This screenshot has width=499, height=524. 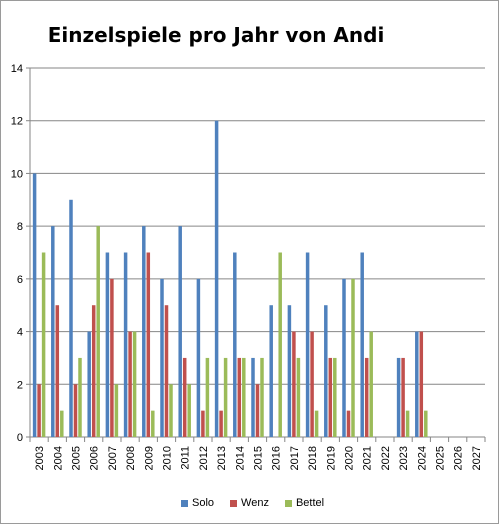 What do you see at coordinates (98, 331) in the screenshot?
I see `bar-bettel-2006` at bounding box center [98, 331].